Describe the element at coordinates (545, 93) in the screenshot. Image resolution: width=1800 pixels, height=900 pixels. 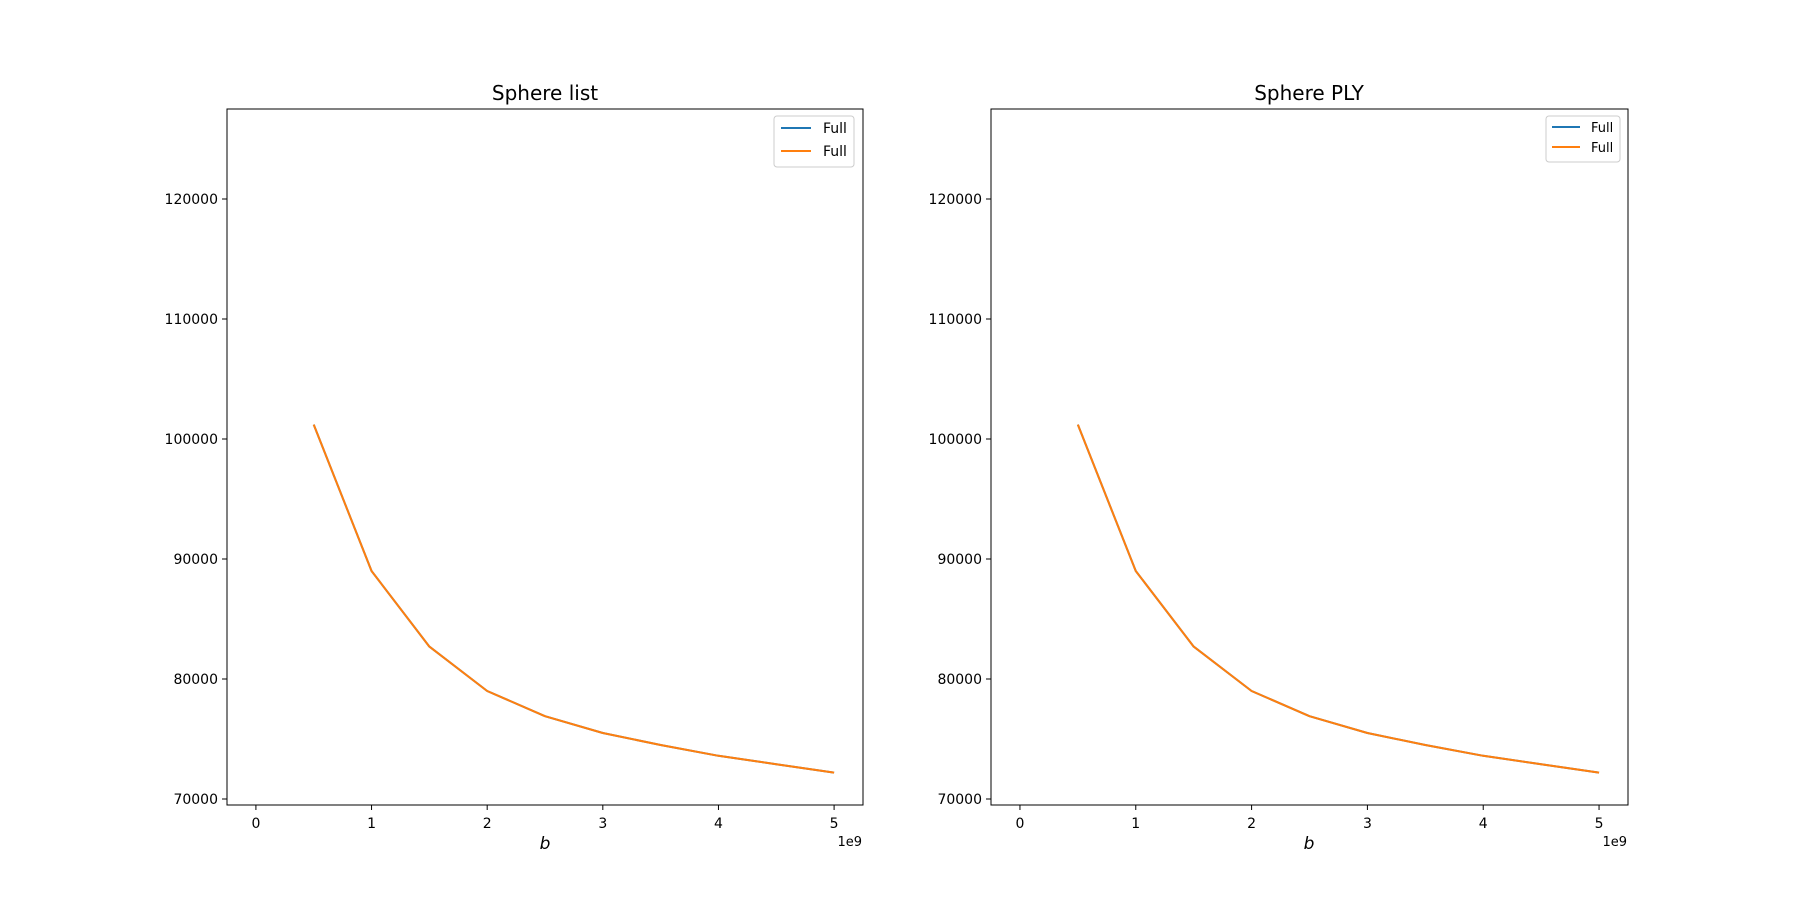
I see `chart-title: Sphere list` at that location.